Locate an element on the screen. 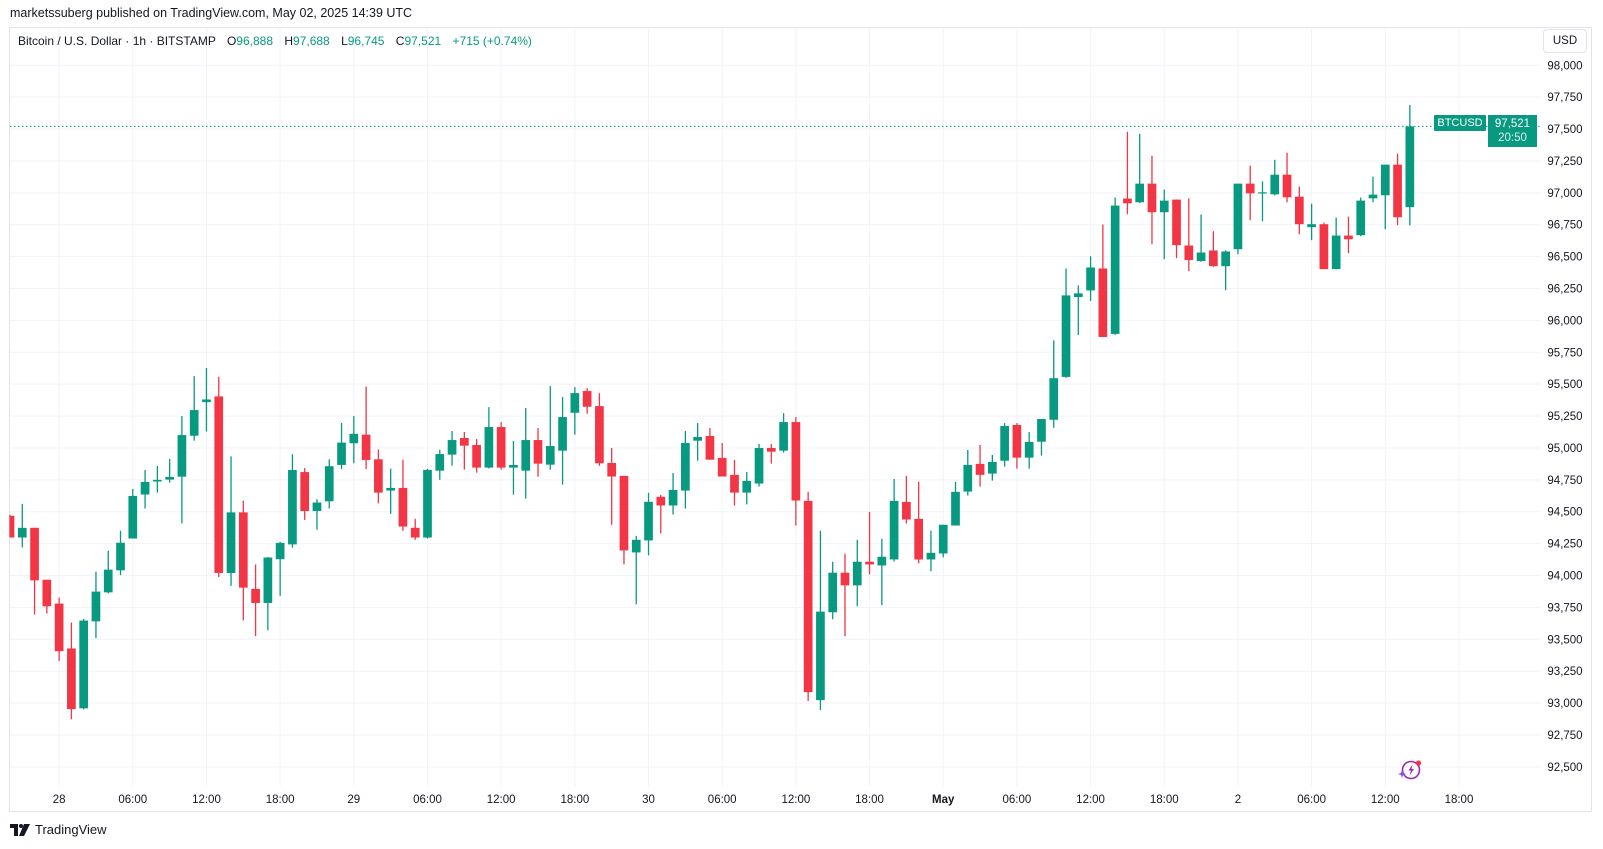 This screenshot has width=1603, height=849. footer-brand: TradingView is located at coordinates (58, 829).